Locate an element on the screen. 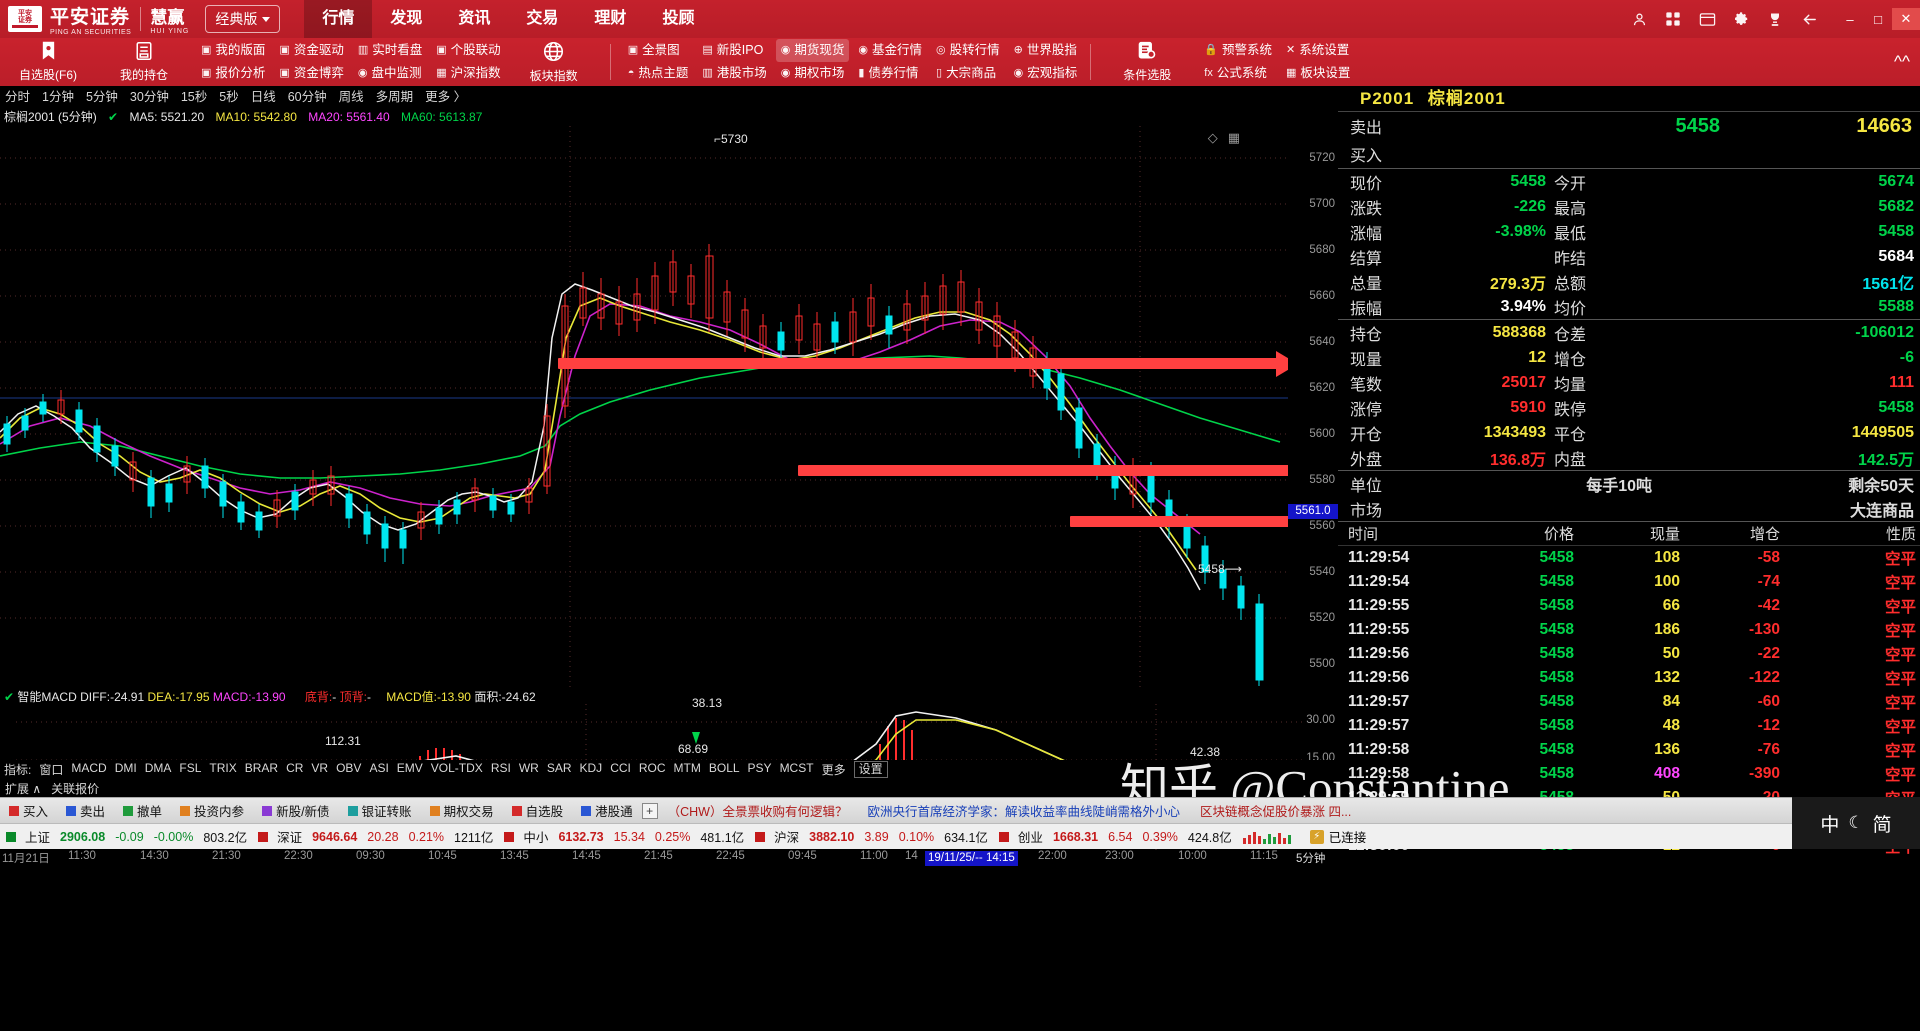 Image resolution: width=1920 pixels, height=1031 pixels. expand-toggle: 扩展 ∧ is located at coordinates (23, 788).